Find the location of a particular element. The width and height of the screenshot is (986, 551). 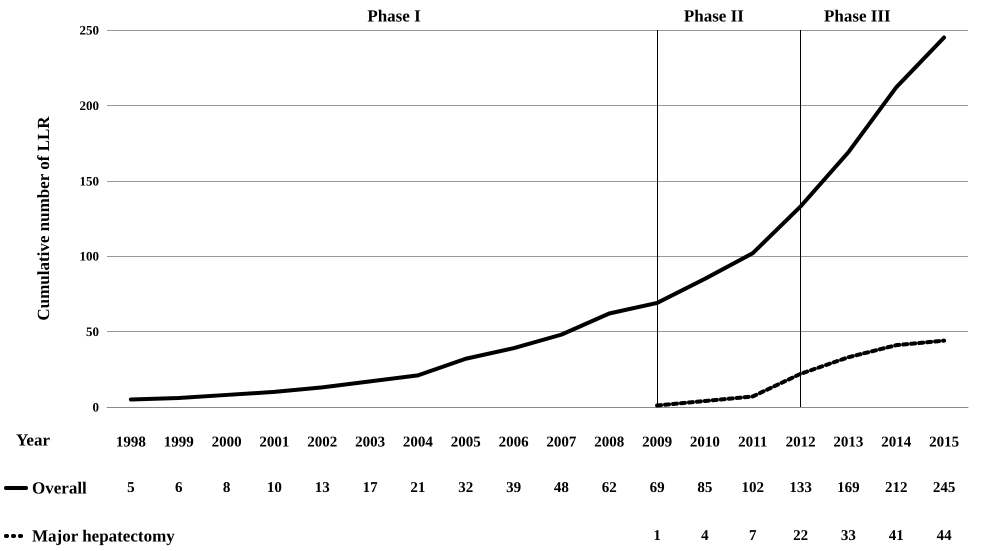

data-label: 62 is located at coordinates (609, 488).